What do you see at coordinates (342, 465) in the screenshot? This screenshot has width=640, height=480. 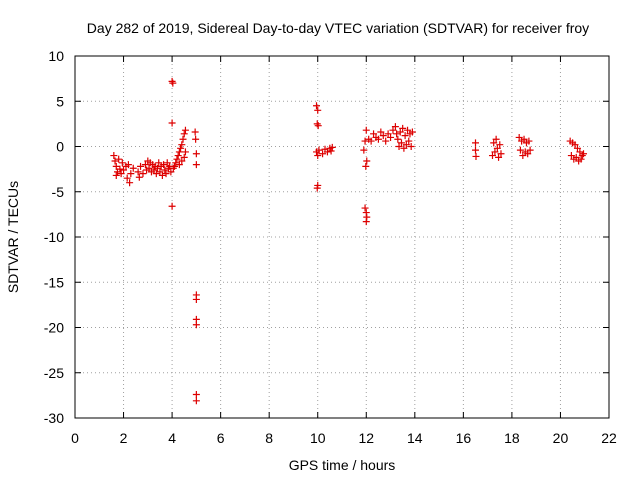 I see `x-axis-label: GPS time / hours` at bounding box center [342, 465].